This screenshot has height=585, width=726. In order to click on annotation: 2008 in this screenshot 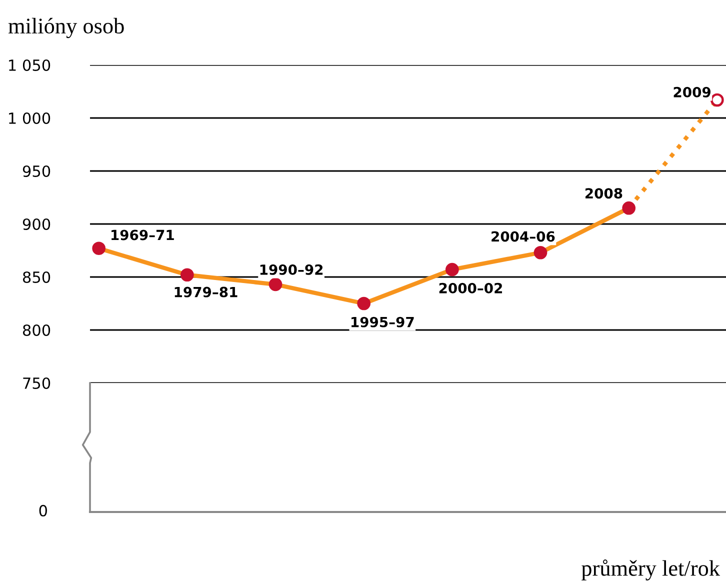, I will do `click(603, 193)`.